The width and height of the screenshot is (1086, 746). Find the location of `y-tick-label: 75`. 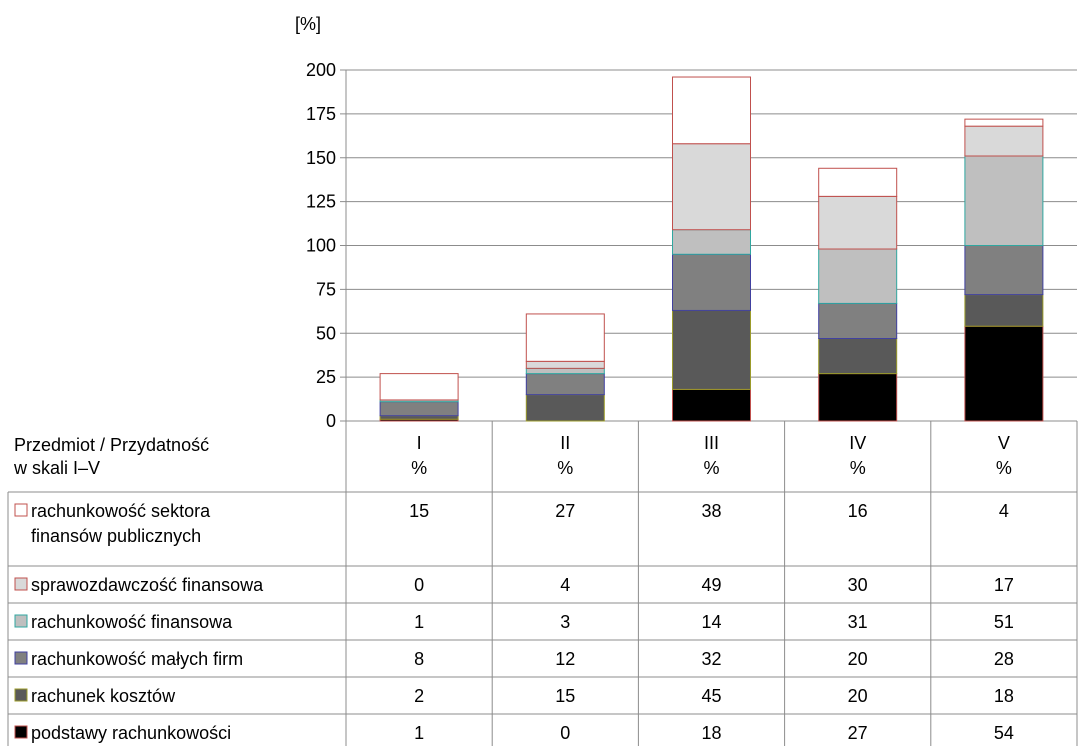

y-tick-label: 75 is located at coordinates (326, 289).